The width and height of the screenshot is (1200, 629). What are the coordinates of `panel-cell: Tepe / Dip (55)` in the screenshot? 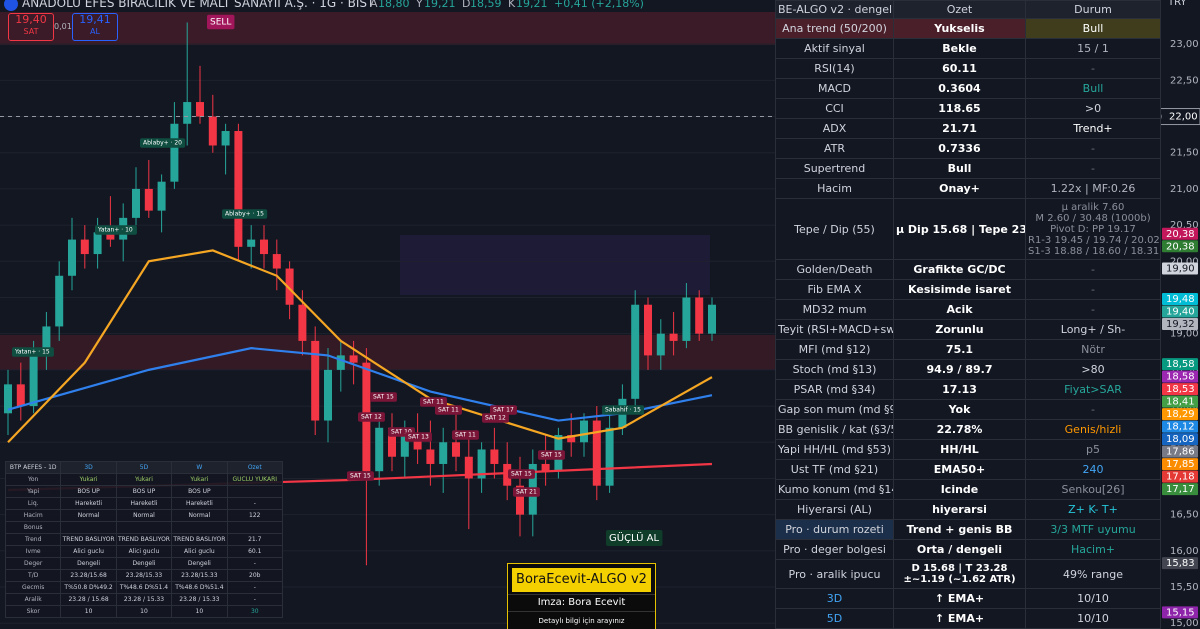 It's located at (834, 229).